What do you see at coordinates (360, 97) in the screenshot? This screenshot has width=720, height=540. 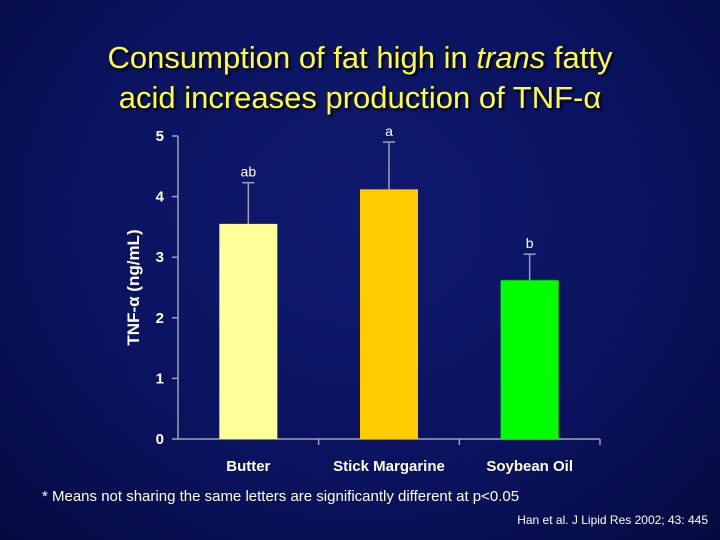 I see `title-line-2: acid increases production of TNF-α` at bounding box center [360, 97].